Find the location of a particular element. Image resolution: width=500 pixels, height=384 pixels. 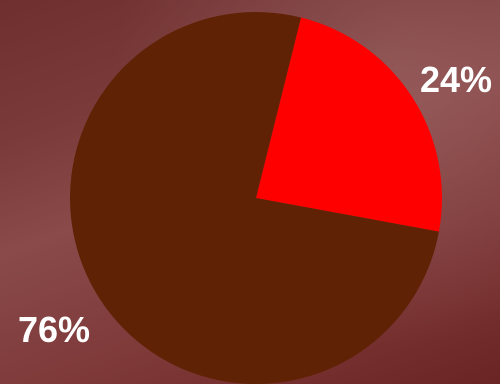

slice-label-76: 76% is located at coordinates (54, 329).